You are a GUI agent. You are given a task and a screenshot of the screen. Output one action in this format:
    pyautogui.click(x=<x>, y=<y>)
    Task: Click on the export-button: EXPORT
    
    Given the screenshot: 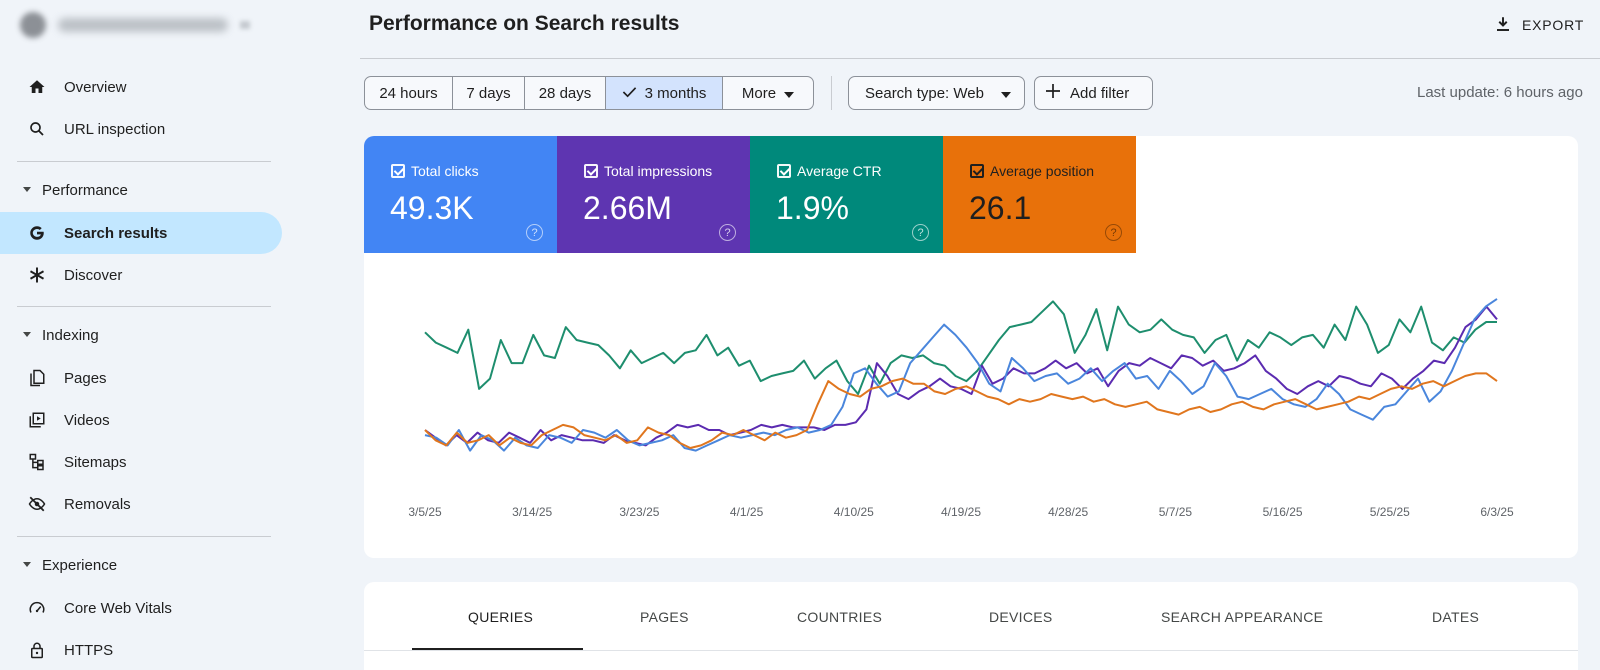 What is the action you would take?
    pyautogui.click(x=1539, y=25)
    